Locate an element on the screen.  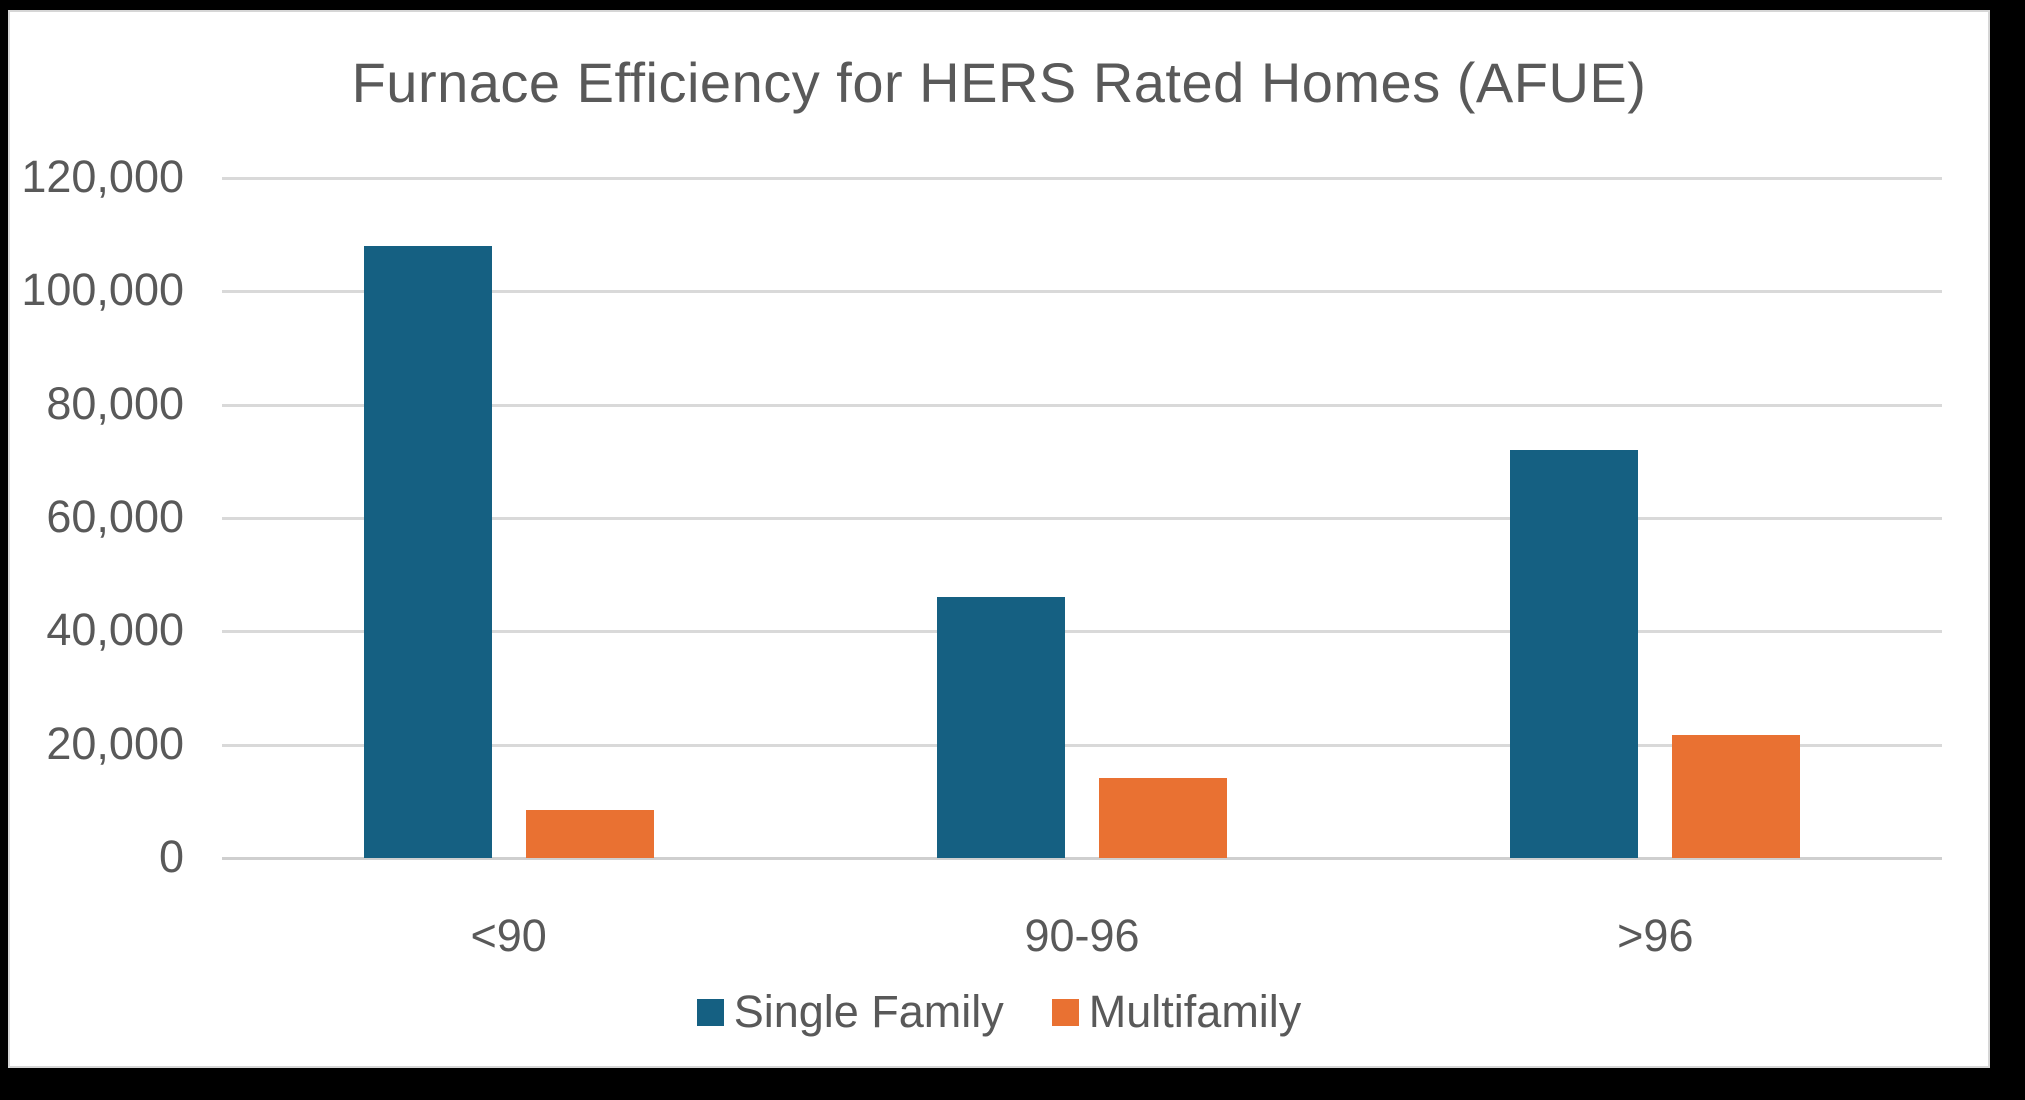
legend-label-single-family: Single Family is located at coordinates (868, 1011).